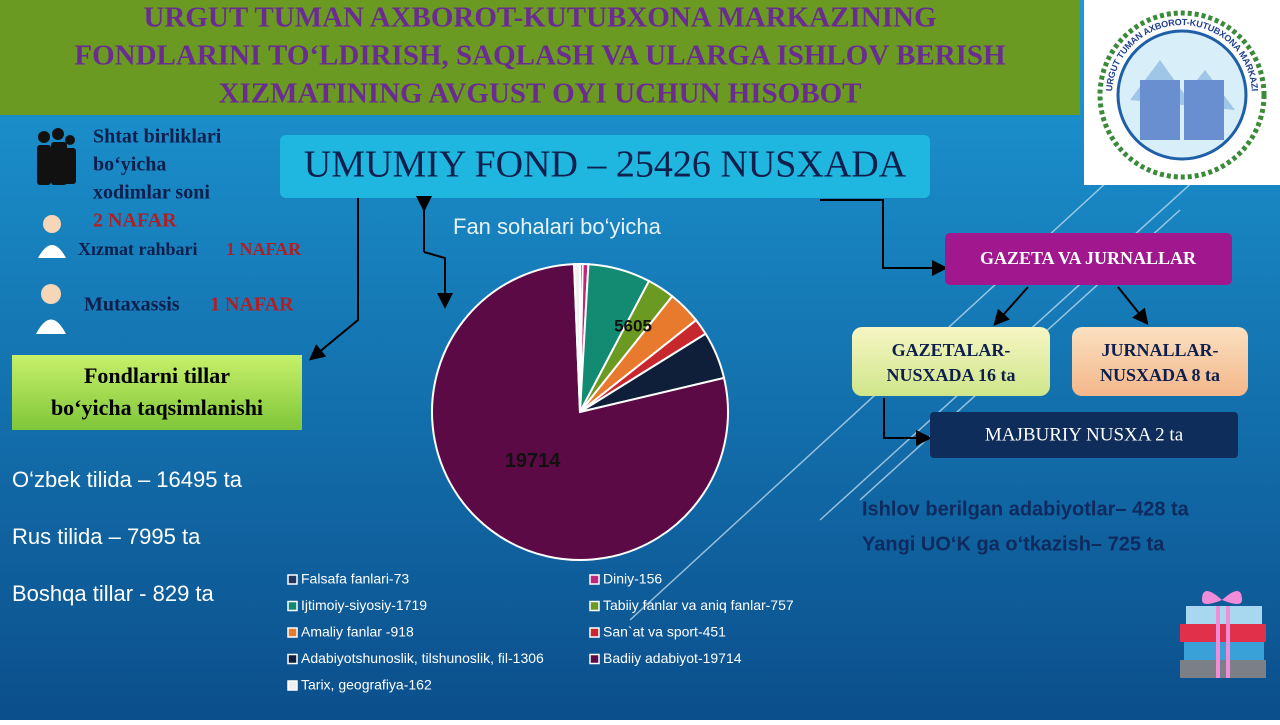 This screenshot has width=1280, height=725. I want to click on journals-text: JURNALLAR-, so click(1160, 350).